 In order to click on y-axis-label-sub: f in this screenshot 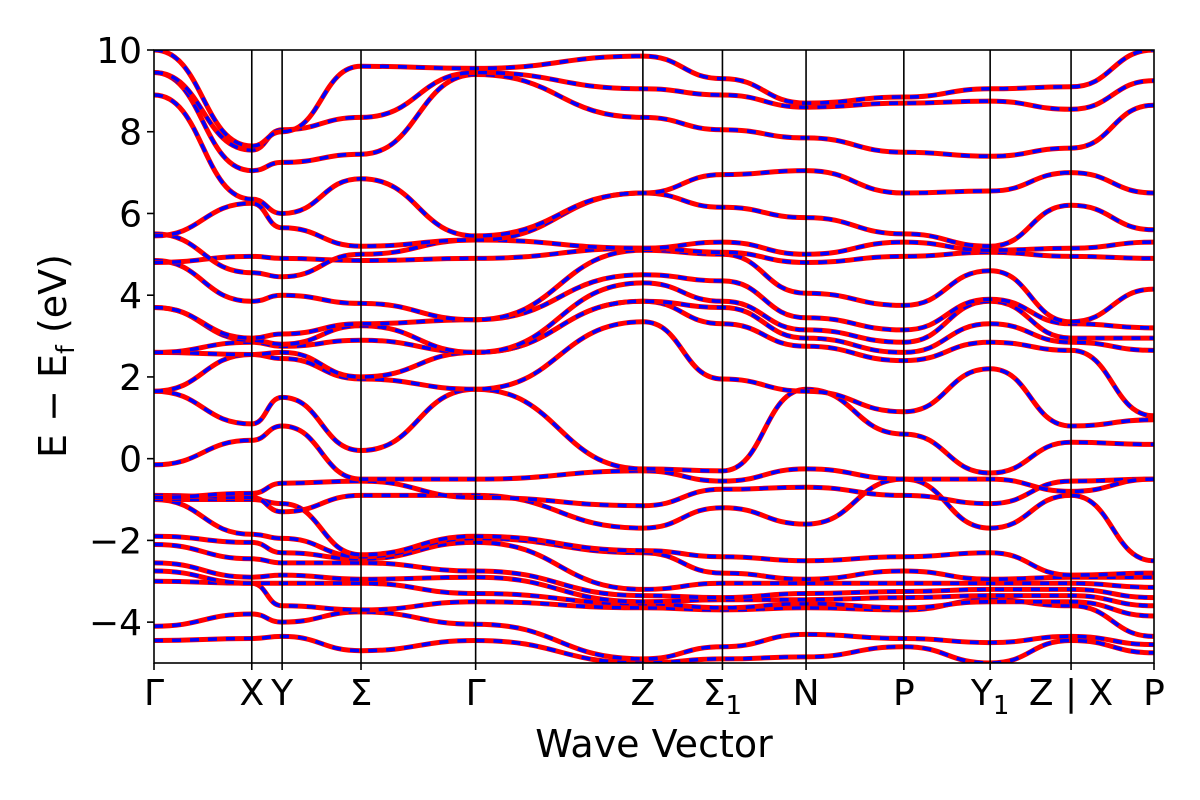, I will do `click(65, 349)`.